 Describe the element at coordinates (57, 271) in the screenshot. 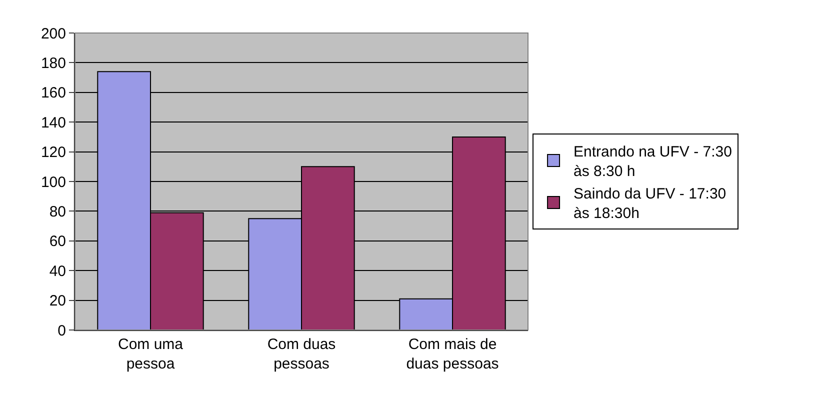

I see `y-tick-label: 40` at that location.